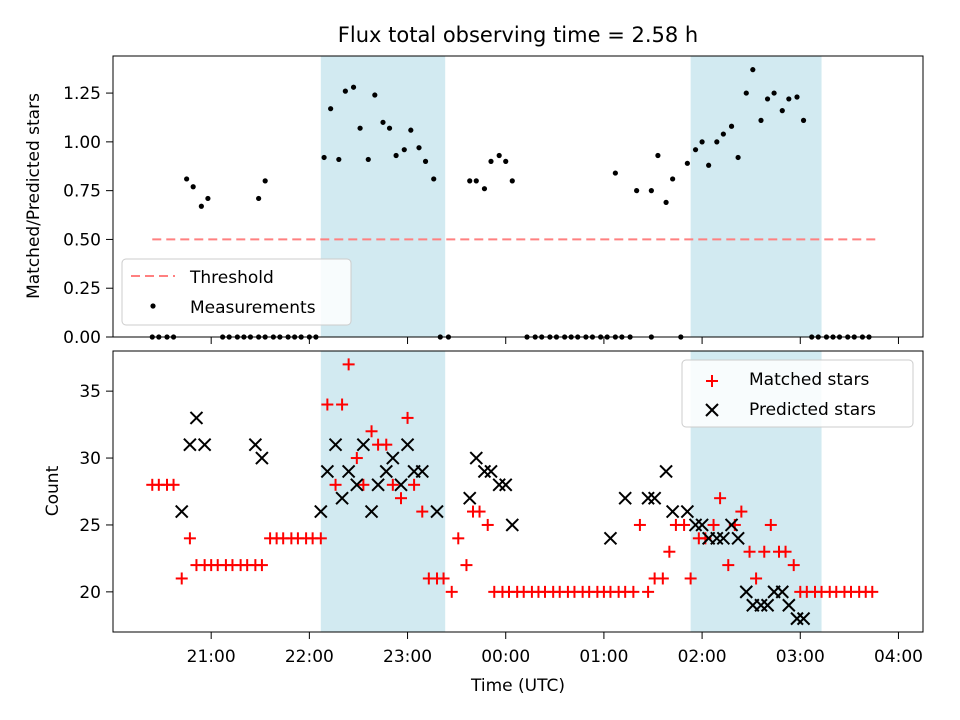 This screenshot has width=960, height=720. I want to click on ratio-y-axis-label: Matched/Predicted stars, so click(34, 196).